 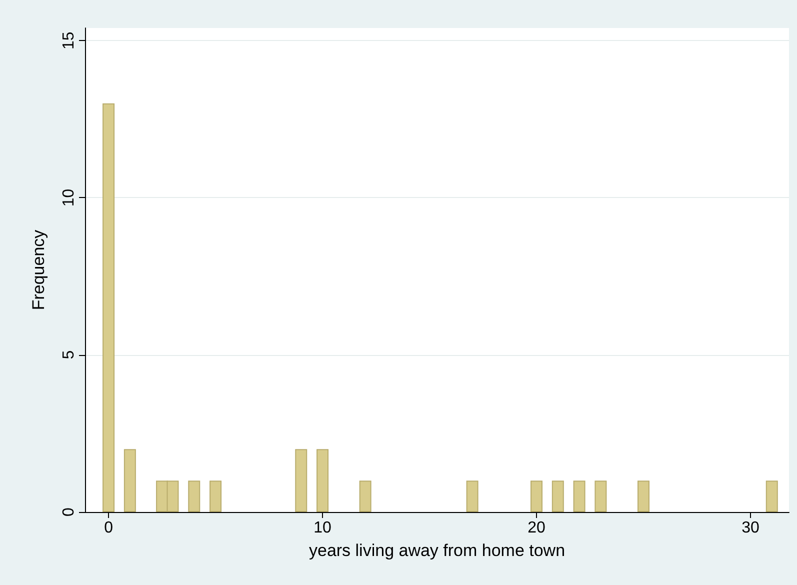 What do you see at coordinates (69, 511) in the screenshot?
I see `y-tick-label: 0` at bounding box center [69, 511].